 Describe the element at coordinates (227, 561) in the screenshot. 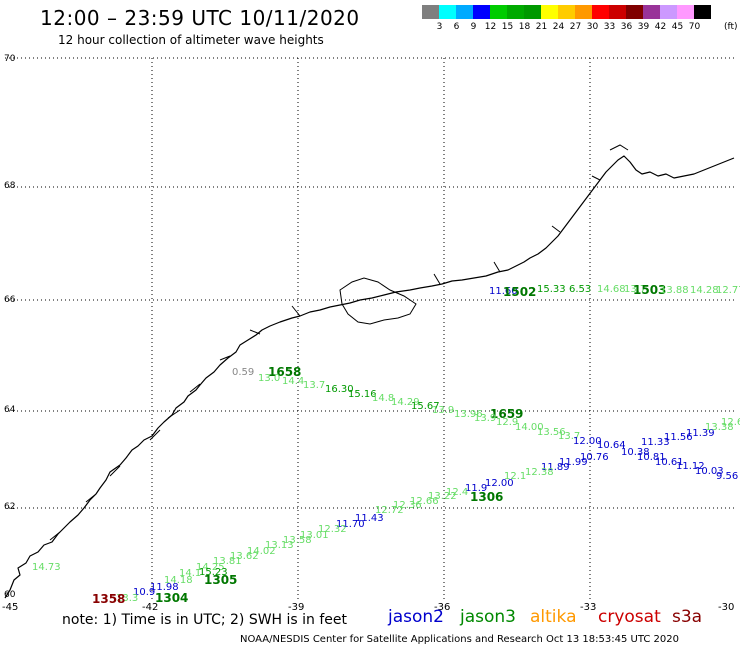

I see `wave-height-value: 13.81` at that location.